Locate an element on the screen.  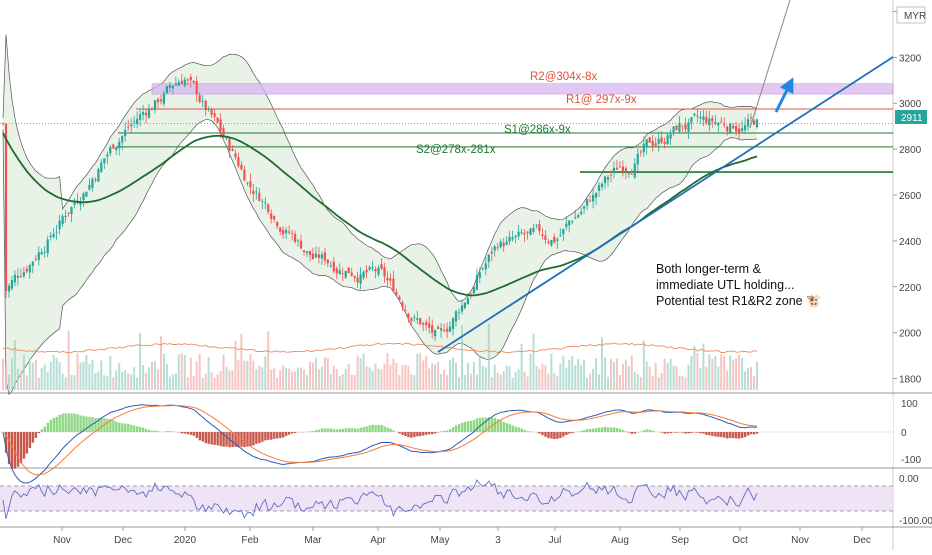
time-tick-label: Nov is located at coordinates (62, 540).